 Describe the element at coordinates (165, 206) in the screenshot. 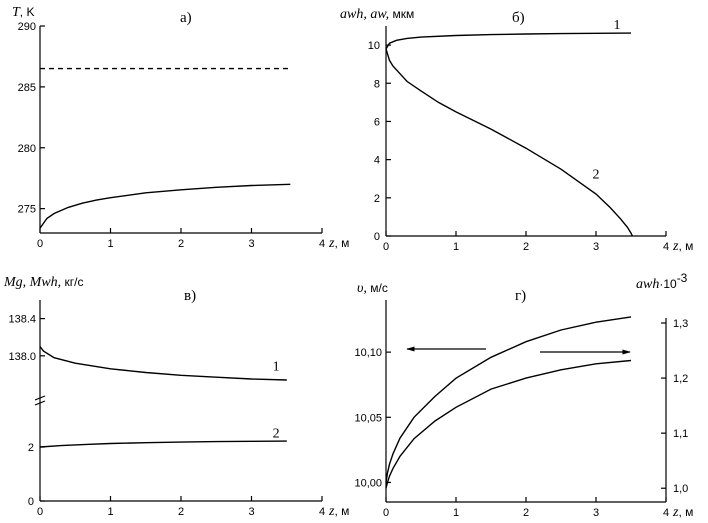

I see `temperature-line` at that location.